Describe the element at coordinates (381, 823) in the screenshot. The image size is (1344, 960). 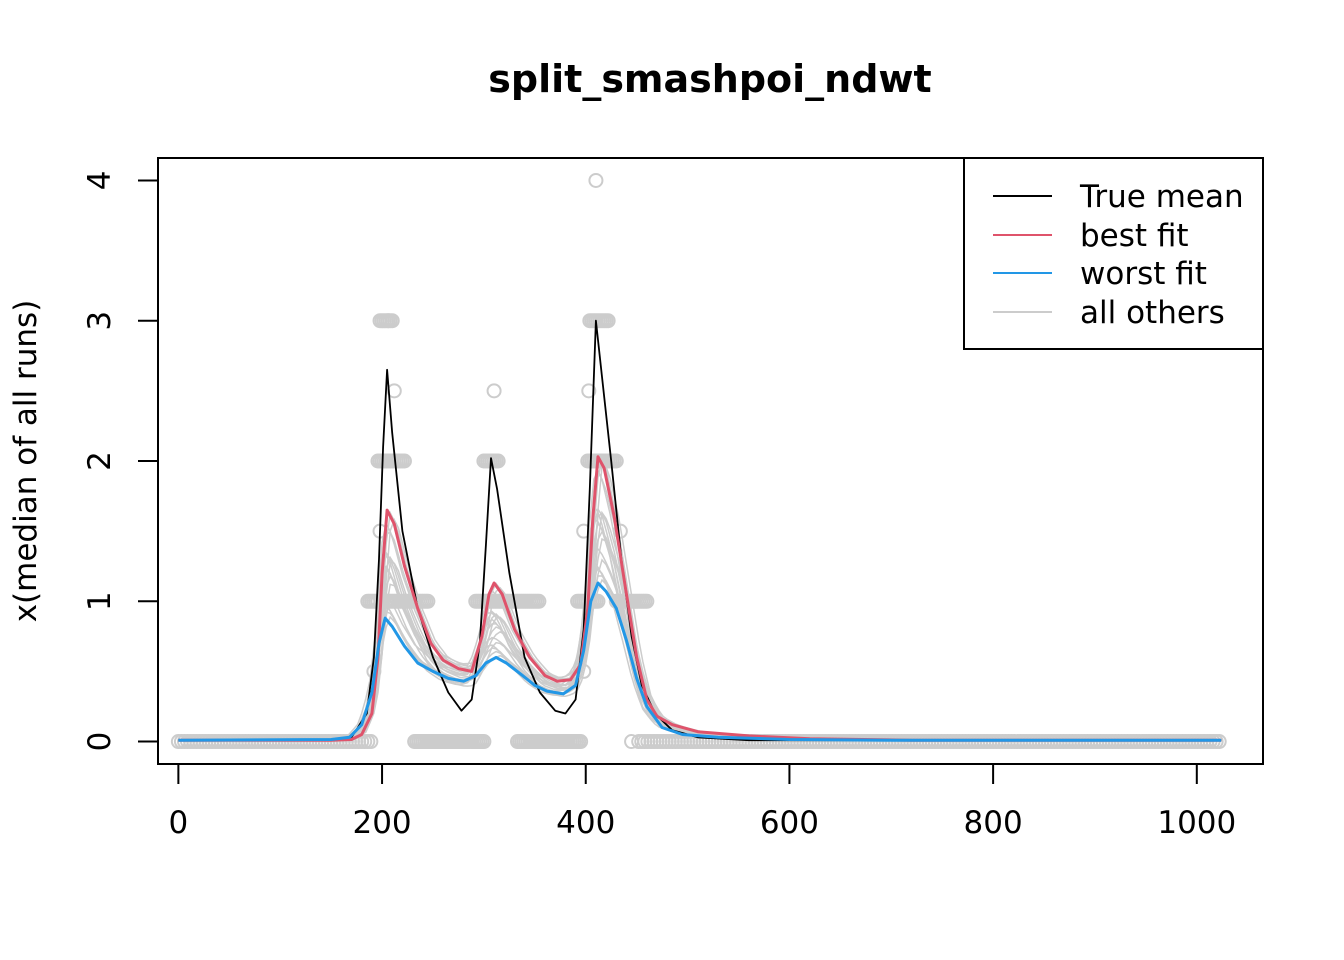
I see `x-tick-label: 200` at that location.